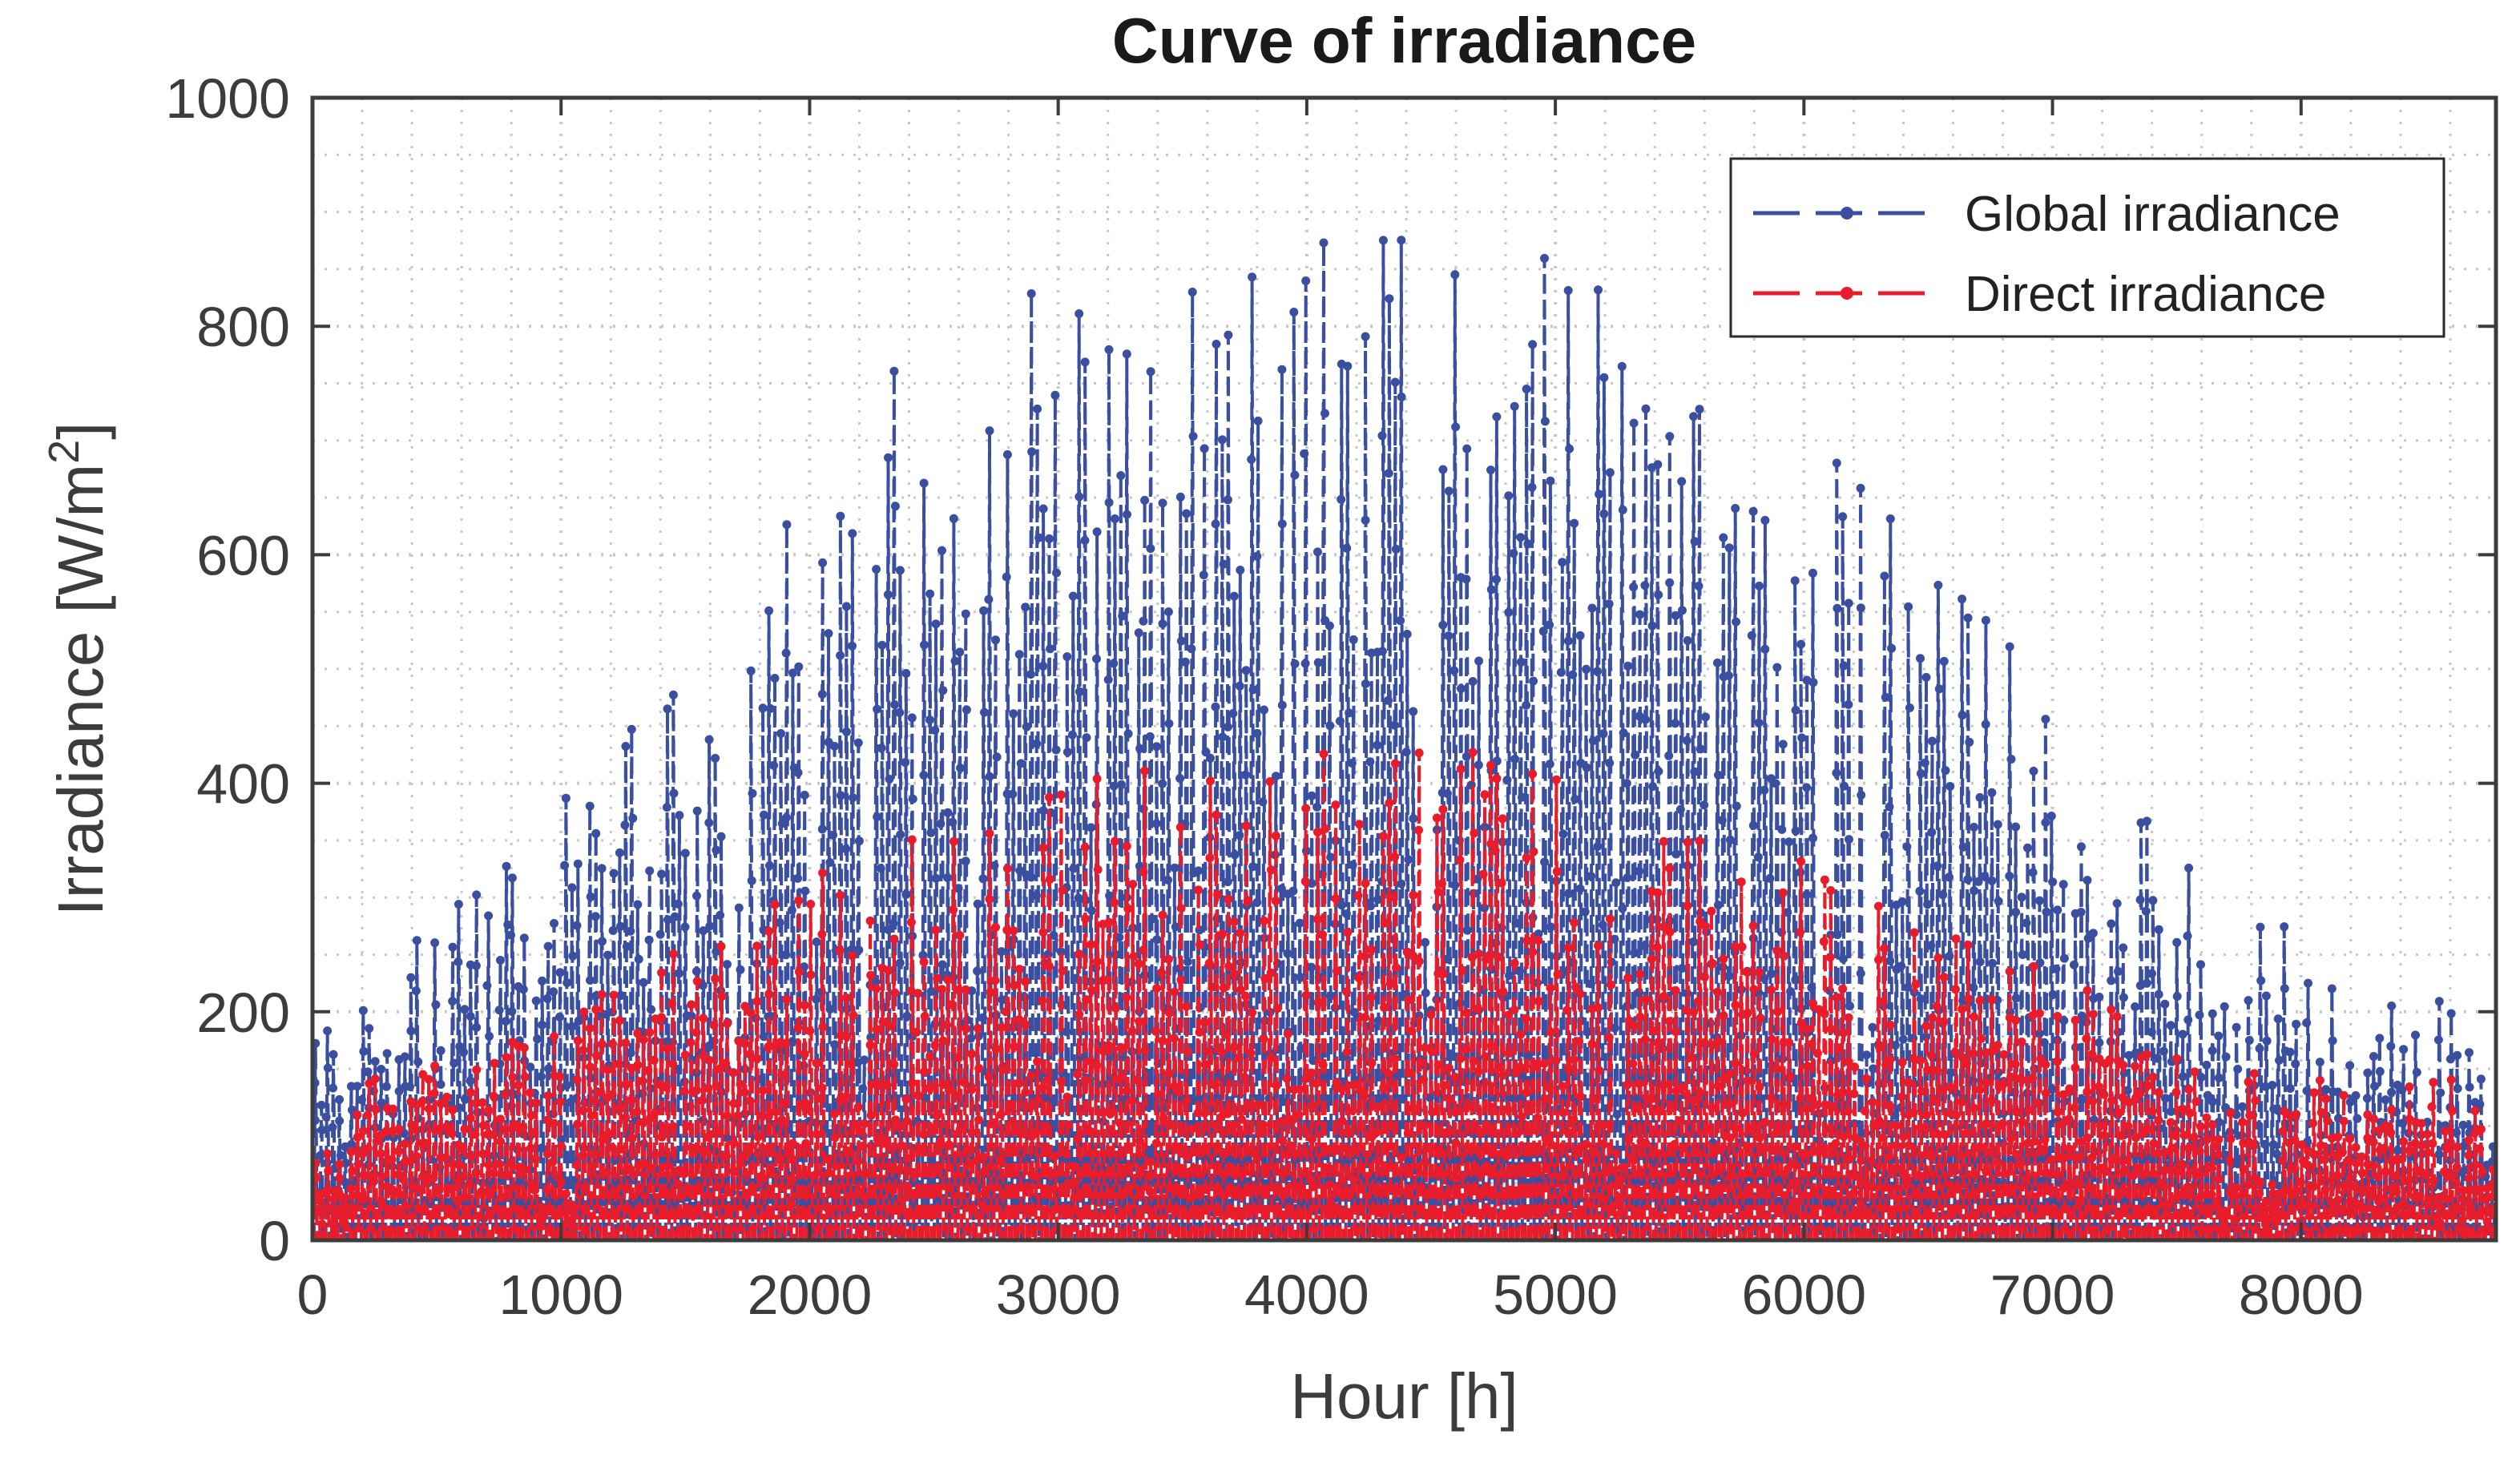 This screenshot has height=1467, width=2520. I want to click on y-tick-label: 0, so click(274, 1241).